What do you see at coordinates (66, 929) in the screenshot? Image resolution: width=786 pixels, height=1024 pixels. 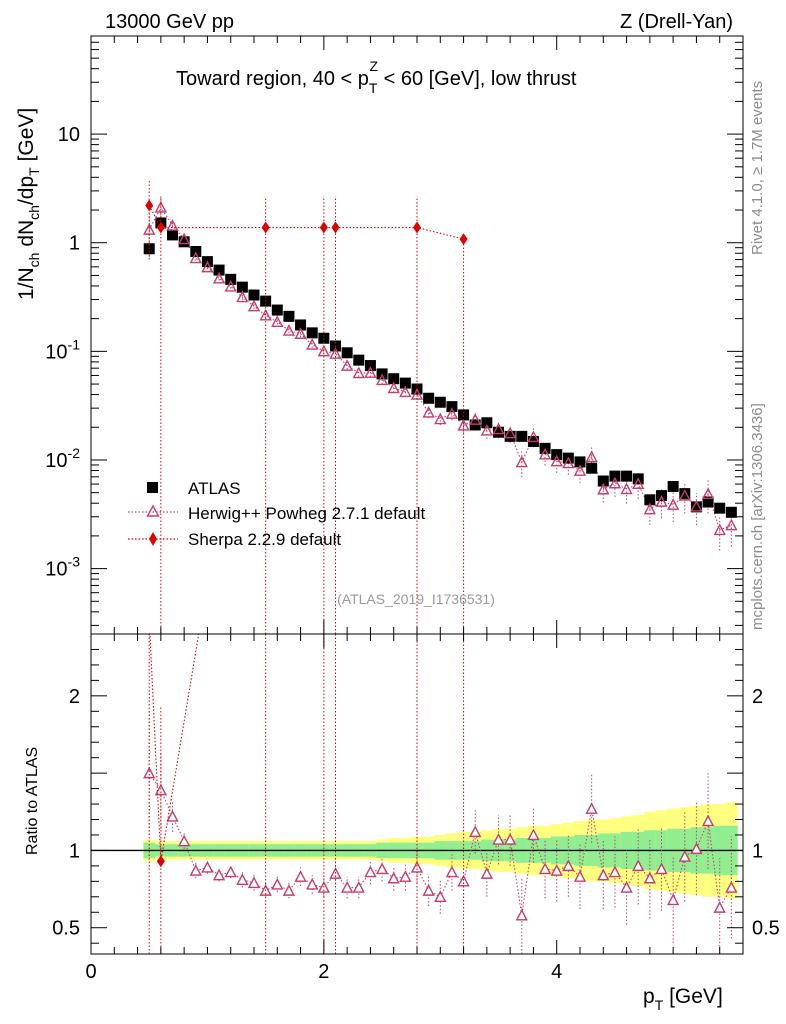 I see `y-tick-label-ratio-left: 0.5` at bounding box center [66, 929].